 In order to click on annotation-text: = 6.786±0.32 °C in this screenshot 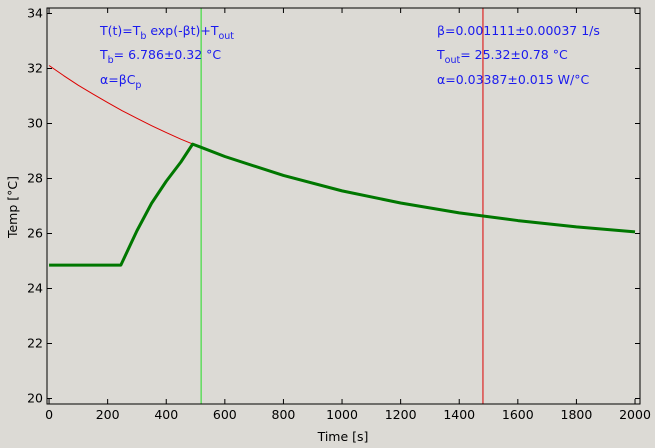, I will do `click(168, 54)`.